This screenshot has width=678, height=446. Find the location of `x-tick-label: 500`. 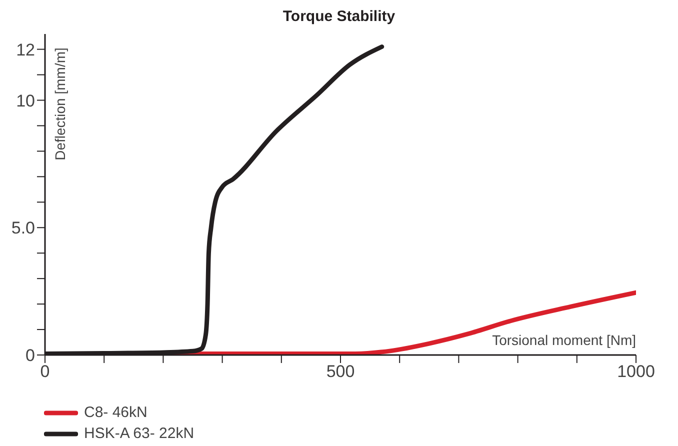

x-tick-label: 500 is located at coordinates (340, 372).